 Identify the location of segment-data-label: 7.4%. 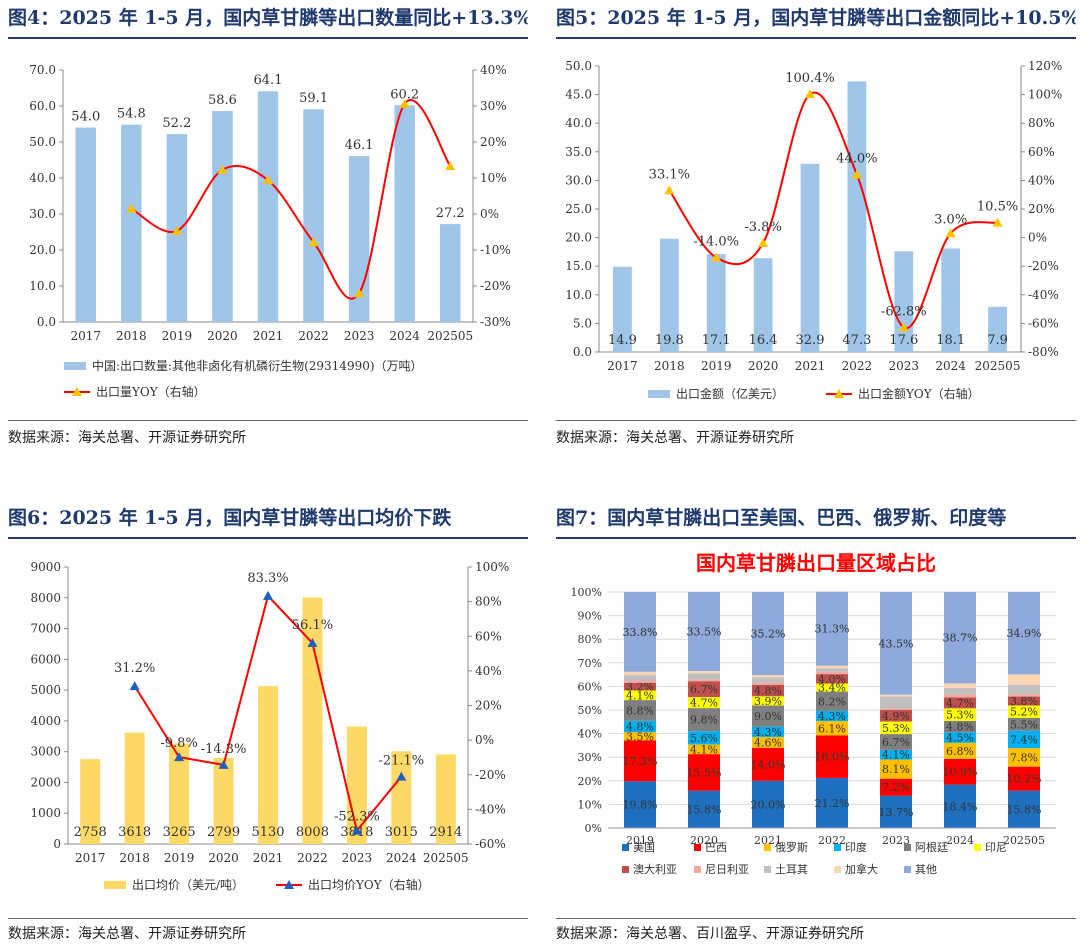
(1024, 740).